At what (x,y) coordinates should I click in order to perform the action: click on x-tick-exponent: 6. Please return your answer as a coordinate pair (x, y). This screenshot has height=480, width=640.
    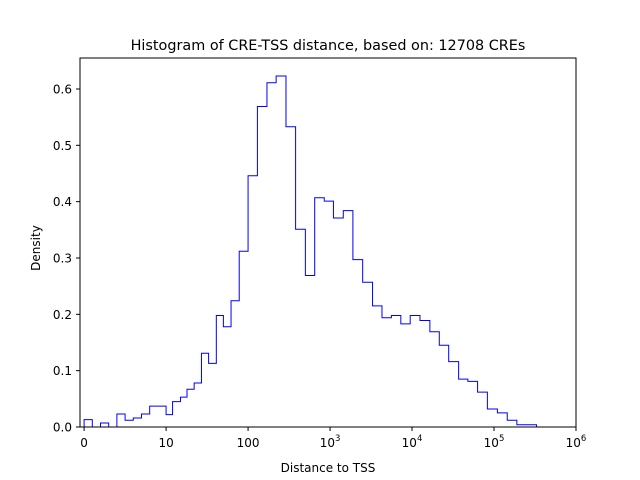
    Looking at the image, I should click on (583, 439).